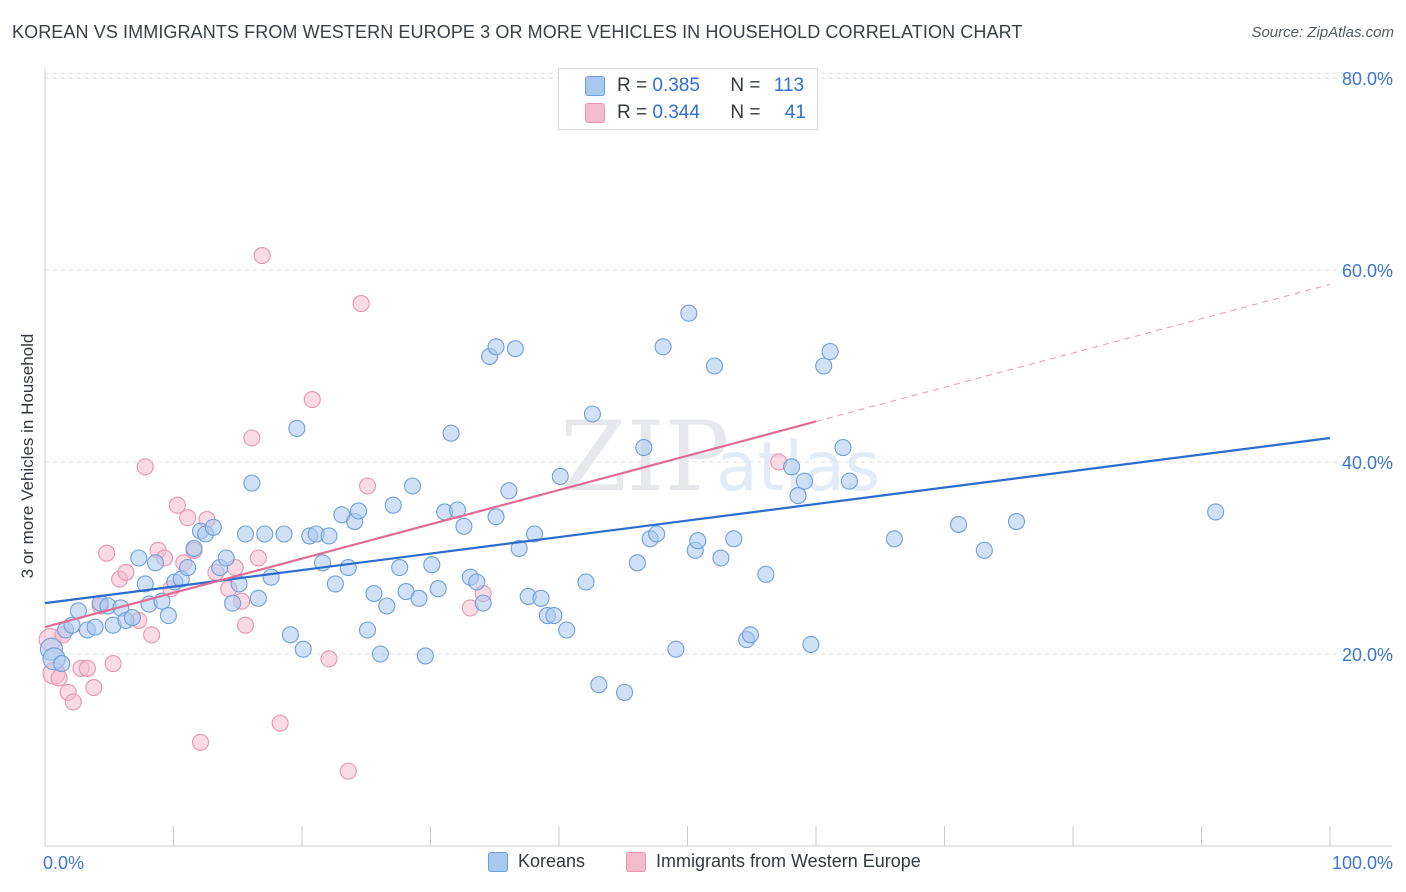 The height and width of the screenshot is (892, 1406). I want to click on legend-item-immigrants: Immigrants from Western Europe, so click(773, 861).